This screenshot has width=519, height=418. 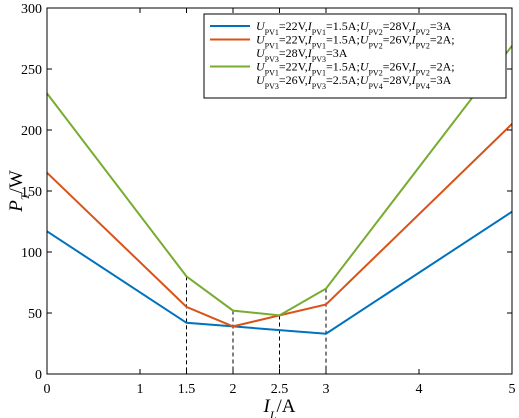 I want to click on x-tick-label: 2.5, so click(x=280, y=389).